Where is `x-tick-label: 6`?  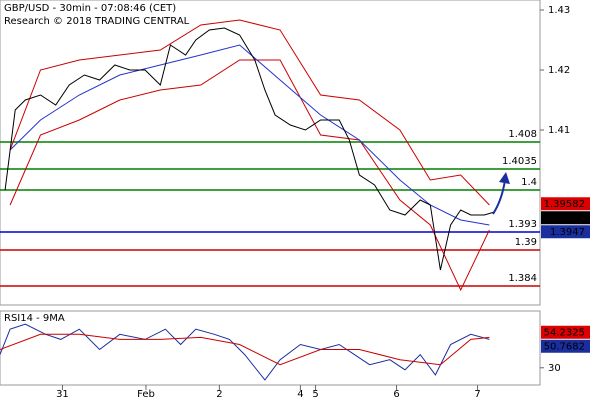
x-tick-label: 6 is located at coordinates (396, 394).